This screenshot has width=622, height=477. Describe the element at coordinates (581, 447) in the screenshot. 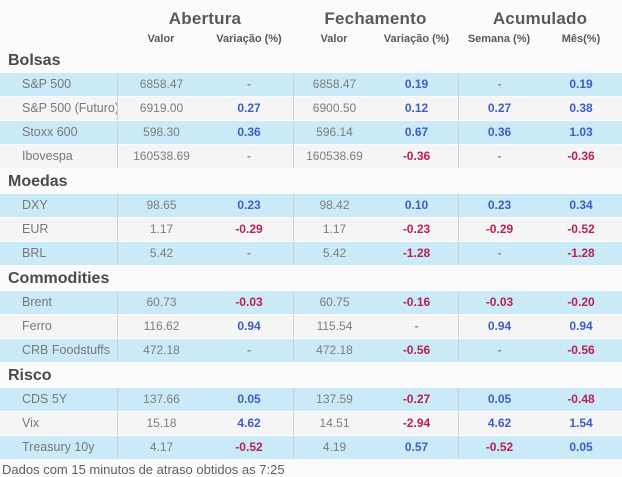

I see `mes-cell: 0.05` at that location.